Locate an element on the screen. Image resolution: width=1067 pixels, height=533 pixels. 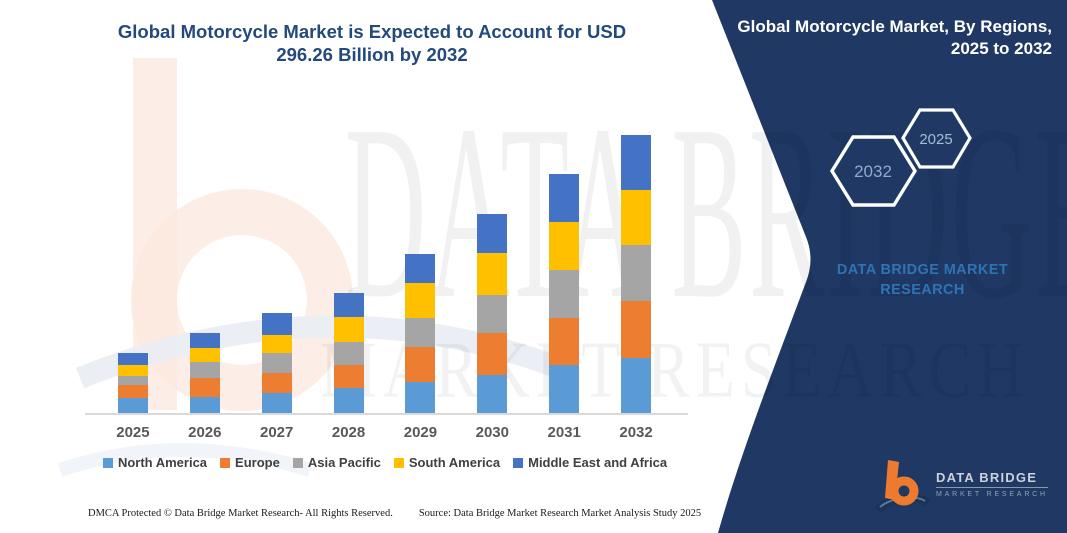
bar-segment-2028-north-america is located at coordinates (348, 400).